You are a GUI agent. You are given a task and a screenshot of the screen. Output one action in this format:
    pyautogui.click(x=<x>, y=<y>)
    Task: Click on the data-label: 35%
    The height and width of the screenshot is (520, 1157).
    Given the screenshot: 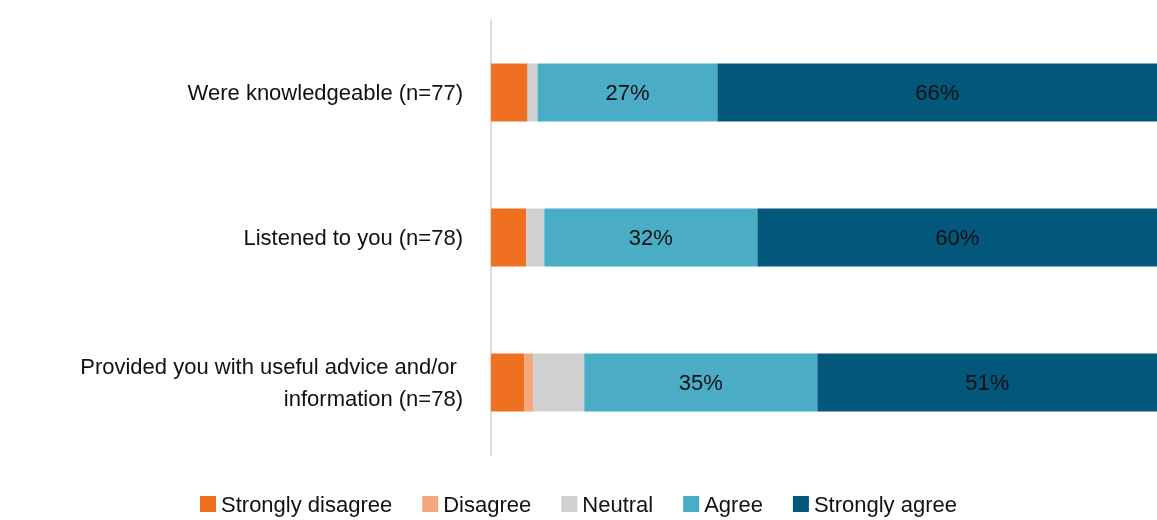 What is the action you would take?
    pyautogui.click(x=700, y=382)
    